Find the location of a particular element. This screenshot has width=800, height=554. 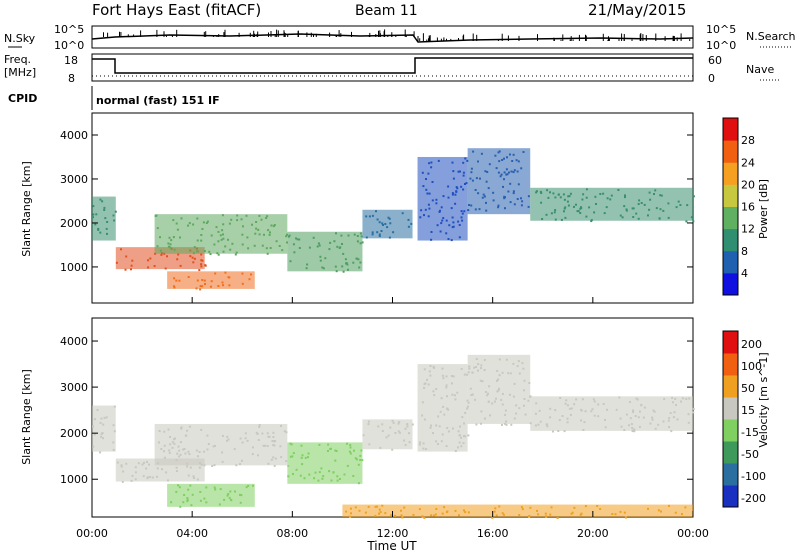

power-y-tick-label: 3000 is located at coordinates (74, 179).